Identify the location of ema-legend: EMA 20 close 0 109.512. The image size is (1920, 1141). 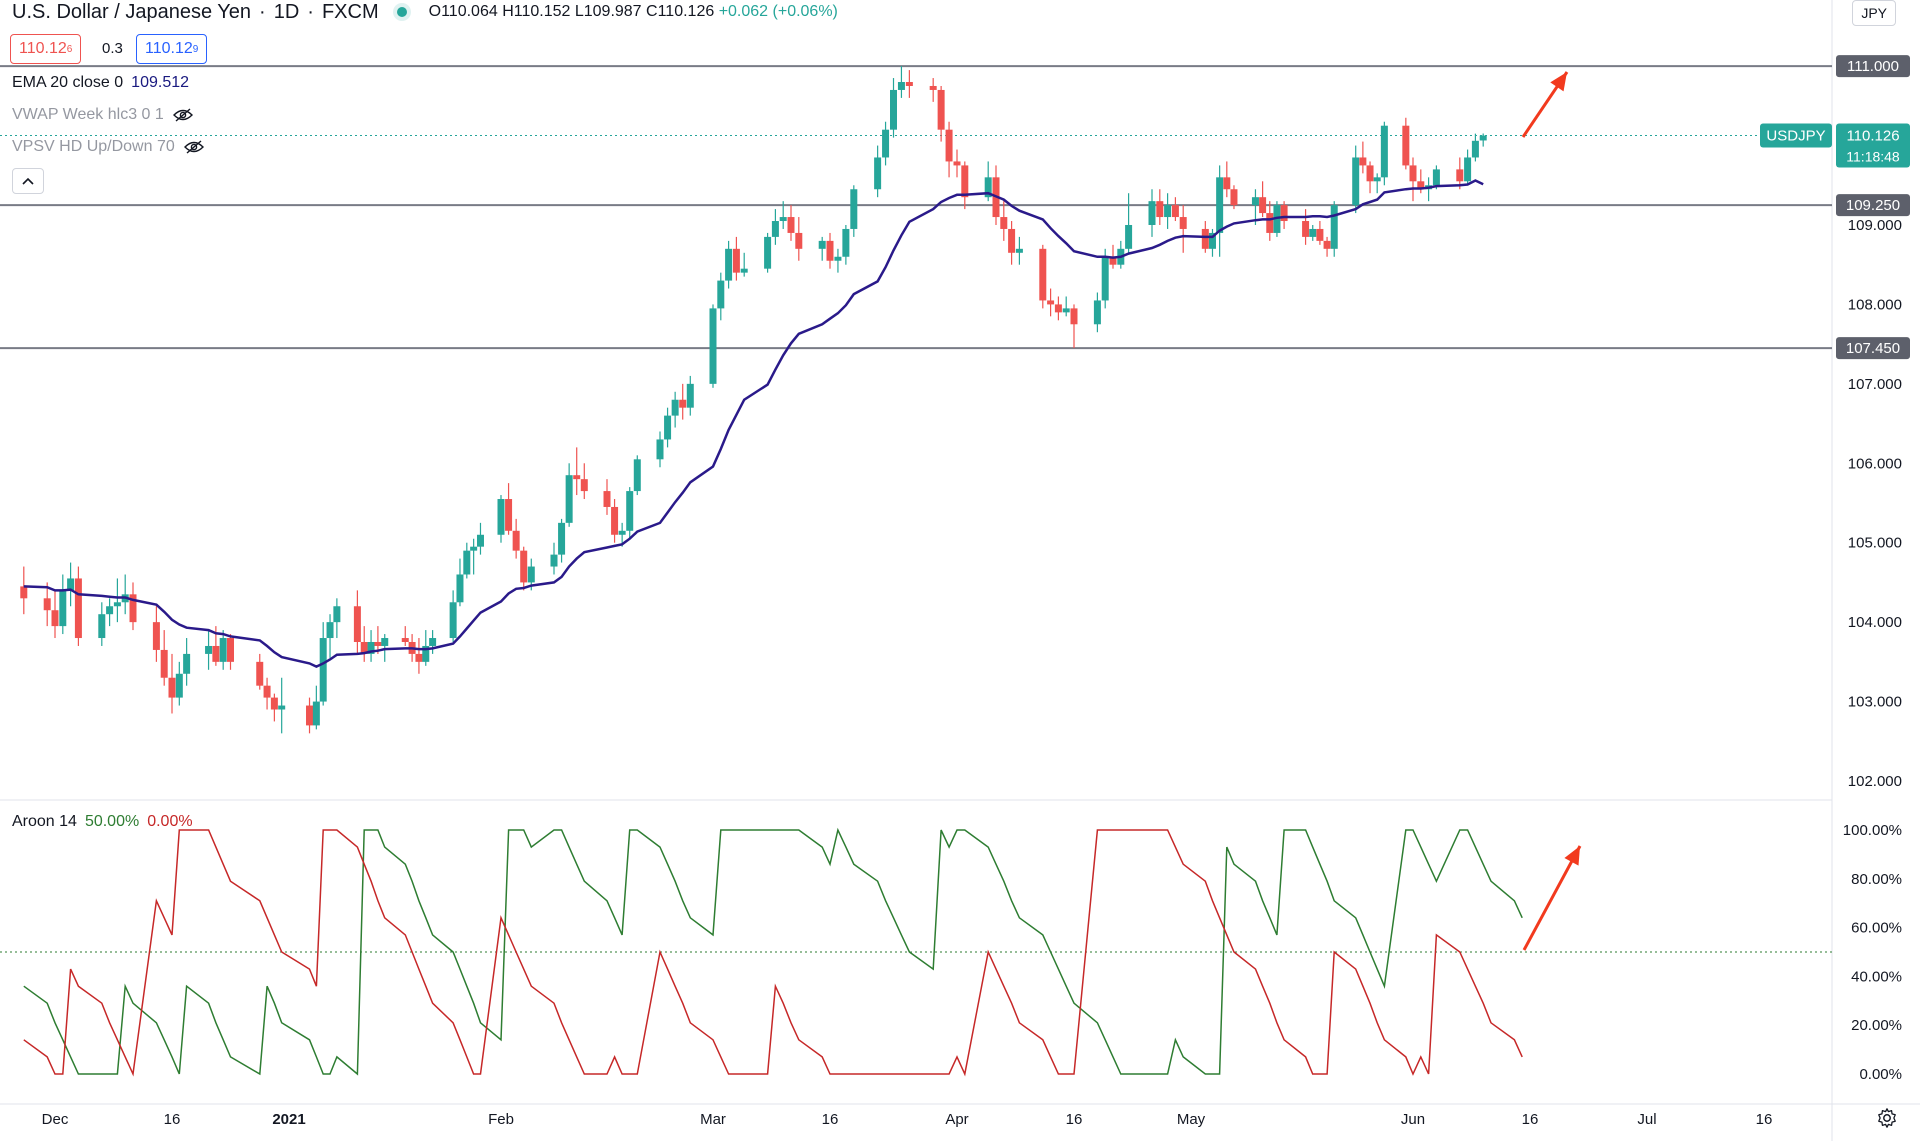
(100, 83).